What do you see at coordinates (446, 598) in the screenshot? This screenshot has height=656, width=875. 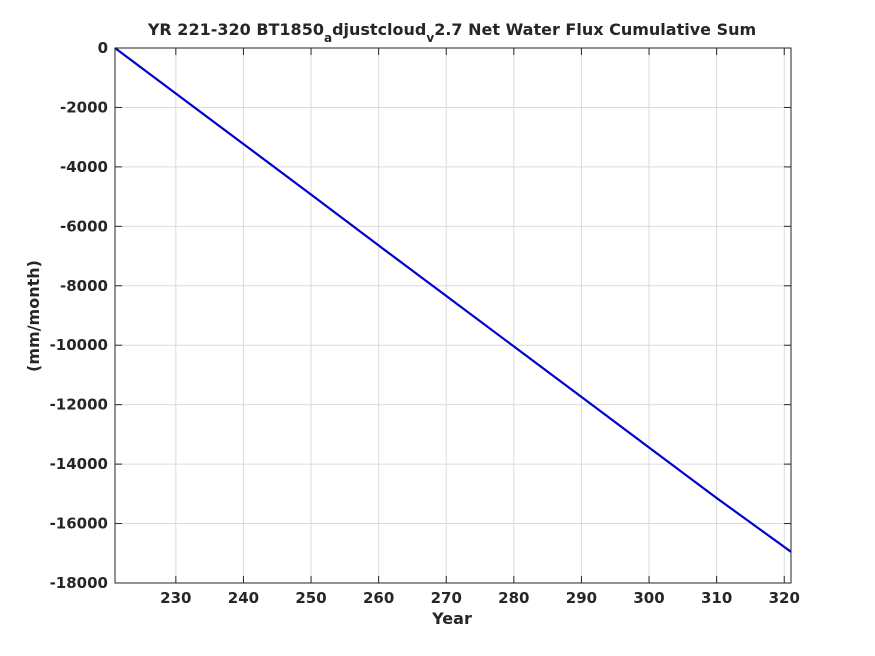 I see `x-tick-label: 270` at bounding box center [446, 598].